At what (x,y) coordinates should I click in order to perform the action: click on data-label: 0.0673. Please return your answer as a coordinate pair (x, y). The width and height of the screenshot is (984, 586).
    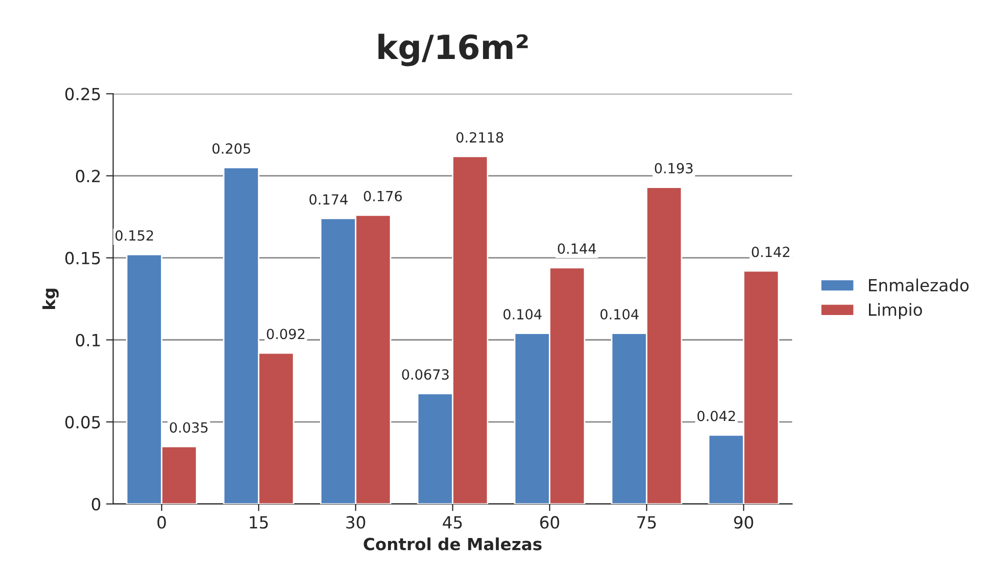
    Looking at the image, I should click on (425, 374).